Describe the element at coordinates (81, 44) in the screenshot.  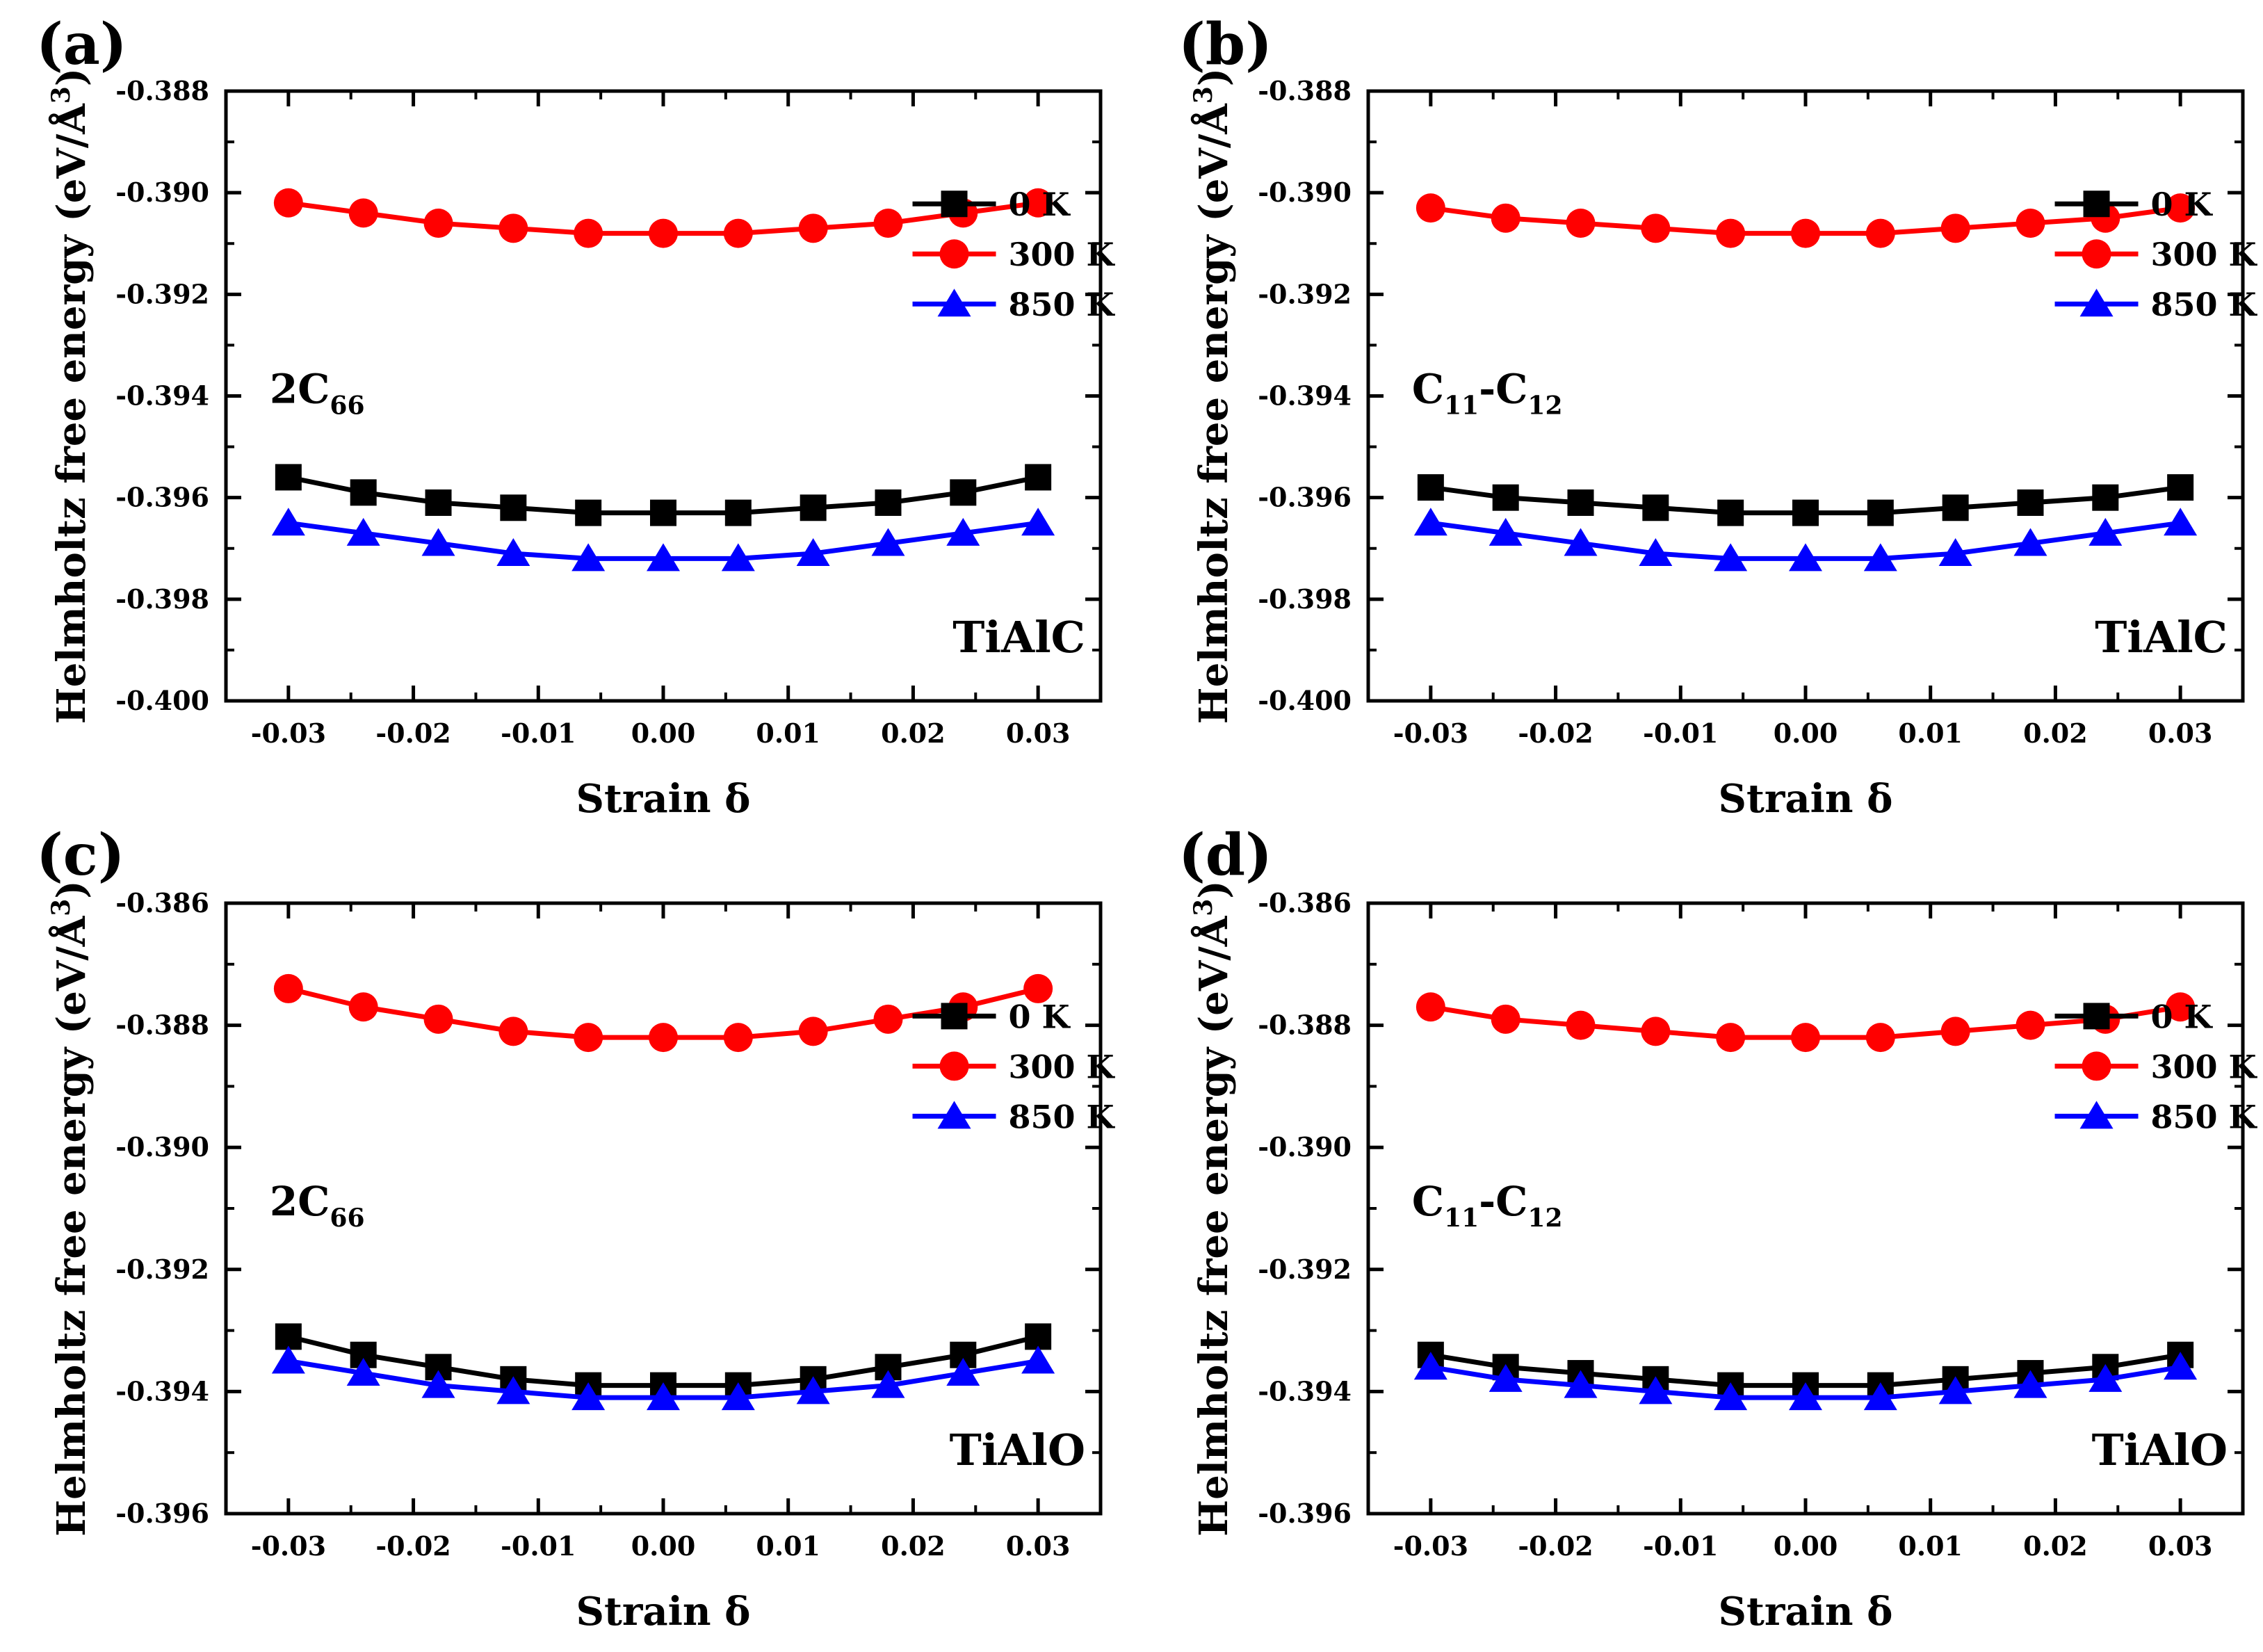
I see `panel-label: (a)` at that location.